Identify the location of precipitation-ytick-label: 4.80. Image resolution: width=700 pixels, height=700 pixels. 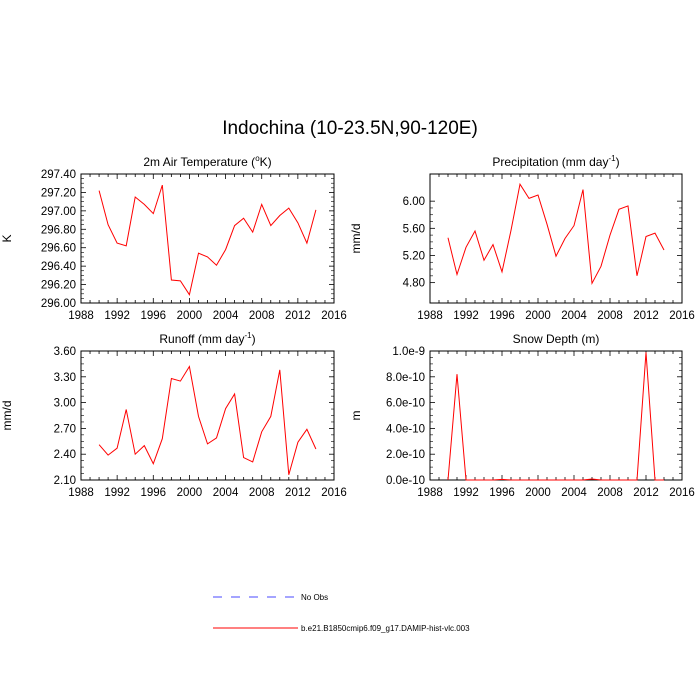
(414, 284).